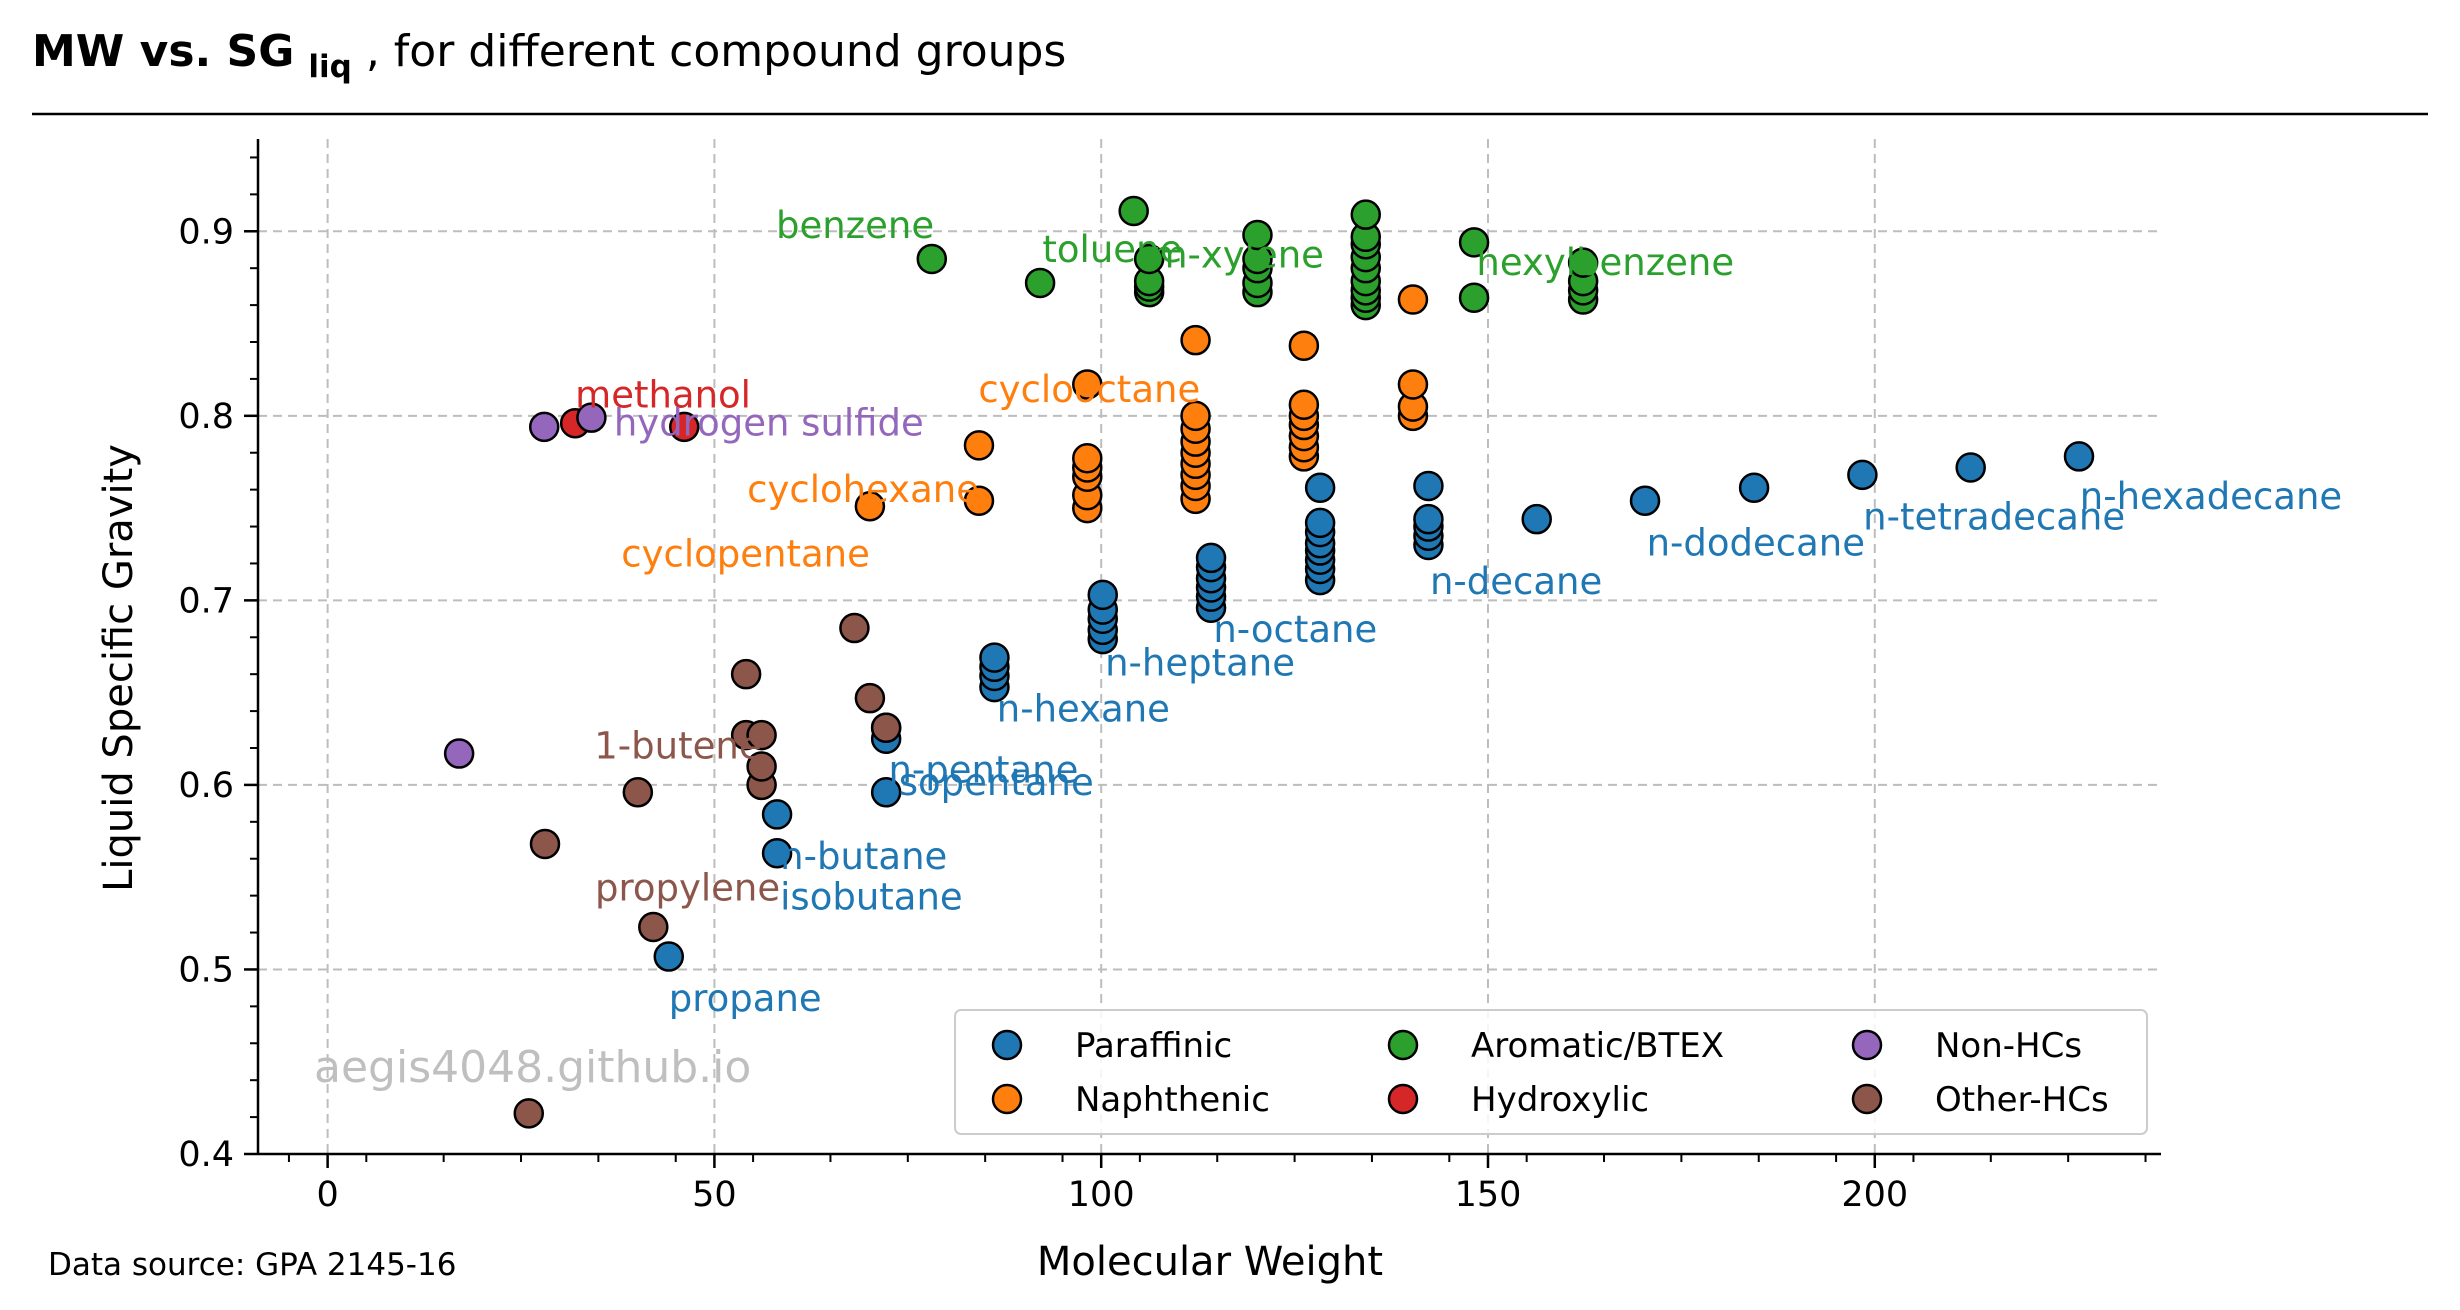 The height and width of the screenshot is (1310, 2460). What do you see at coordinates (129, 51) in the screenshot?
I see `title-bold-main: MW vs.` at bounding box center [129, 51].